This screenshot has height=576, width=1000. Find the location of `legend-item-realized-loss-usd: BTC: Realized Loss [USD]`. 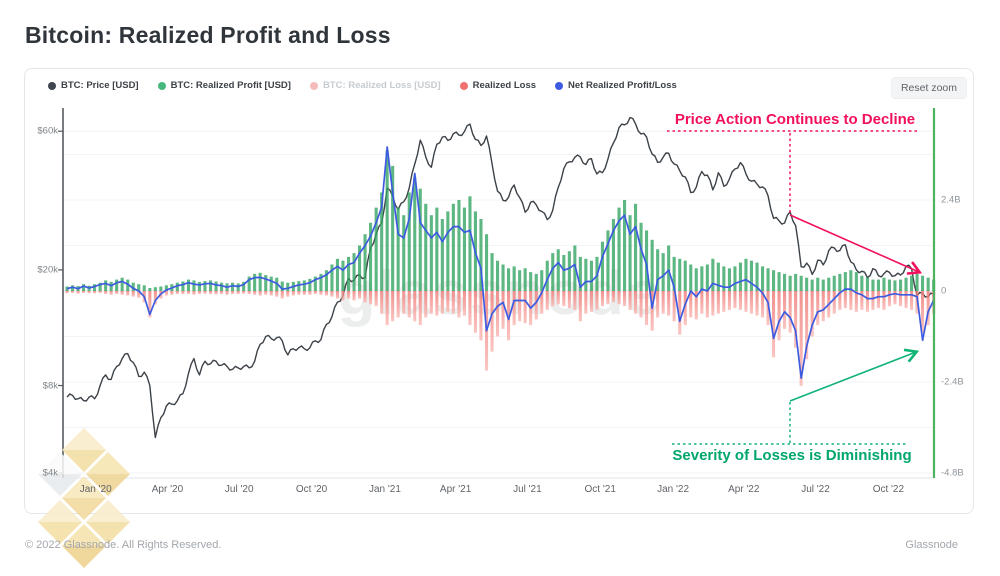

legend-item-realized-loss-usd: BTC: Realized Loss [USD] is located at coordinates (375, 85).